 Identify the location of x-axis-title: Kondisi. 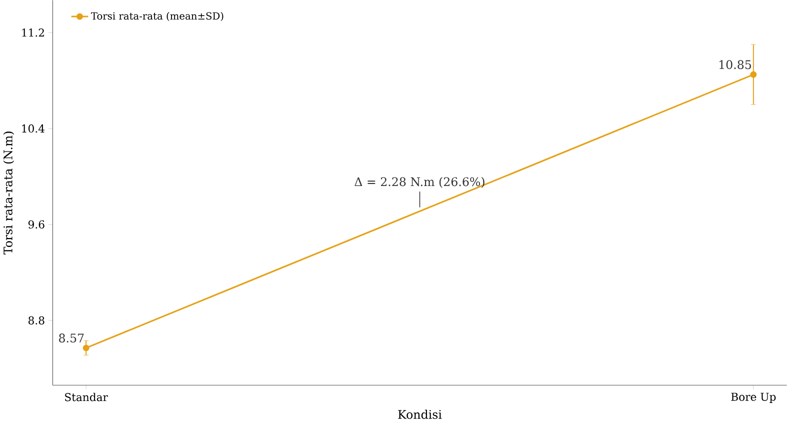
(420, 414).